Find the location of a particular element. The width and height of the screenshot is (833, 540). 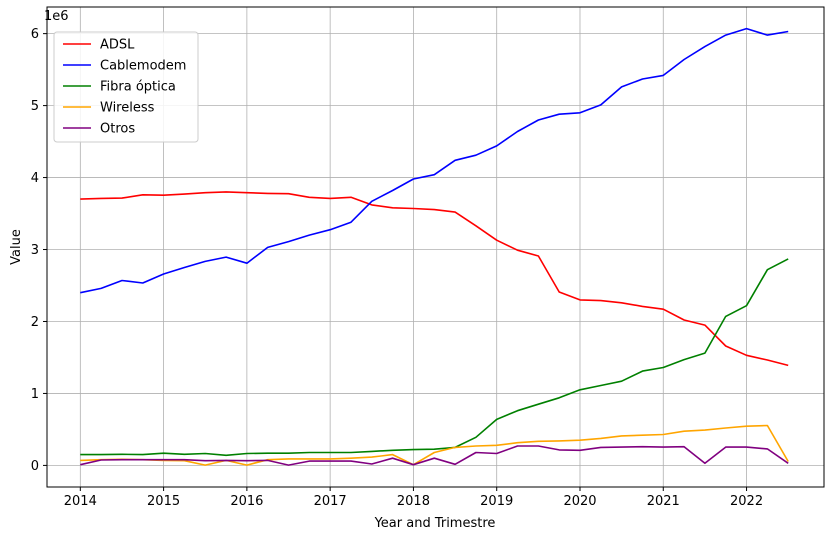

y-axis-ticks: 0 1 2 3 4 5 6 is located at coordinates (39, 250).